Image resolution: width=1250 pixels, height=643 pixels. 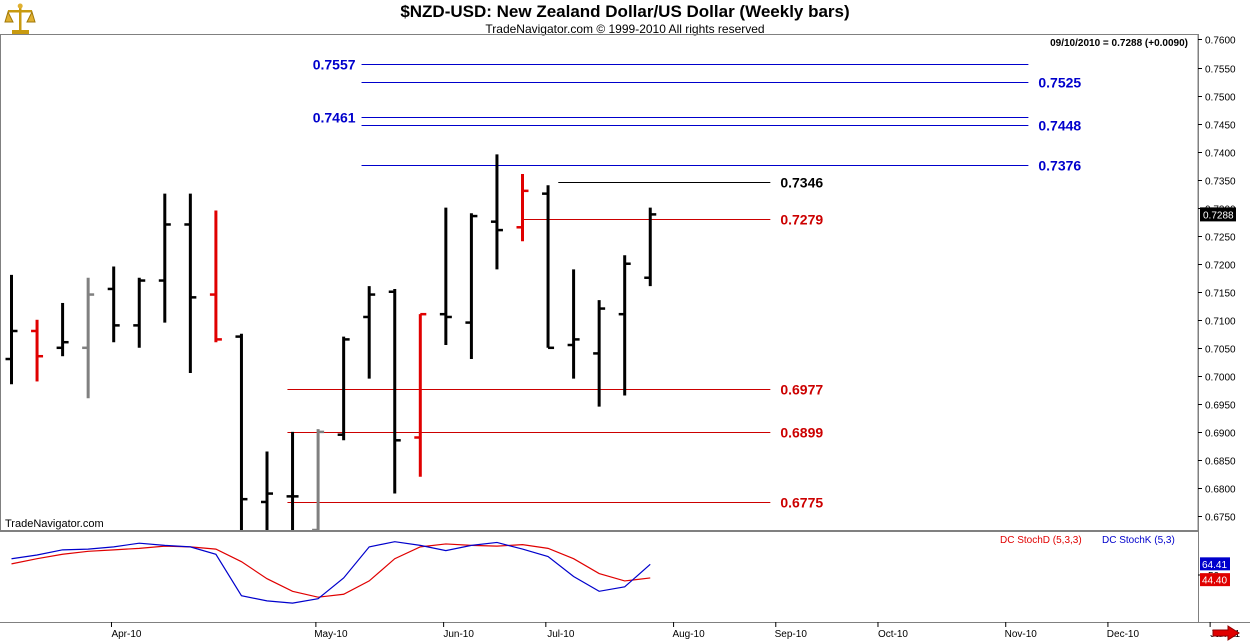 What do you see at coordinates (801, 433) in the screenshot?
I see `level-label-0.6899: 0.6899` at bounding box center [801, 433].